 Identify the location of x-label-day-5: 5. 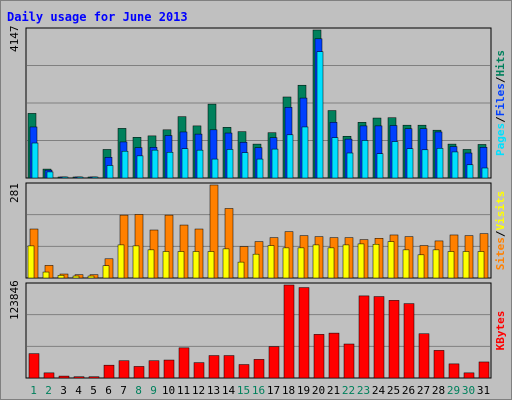
(93, 390).